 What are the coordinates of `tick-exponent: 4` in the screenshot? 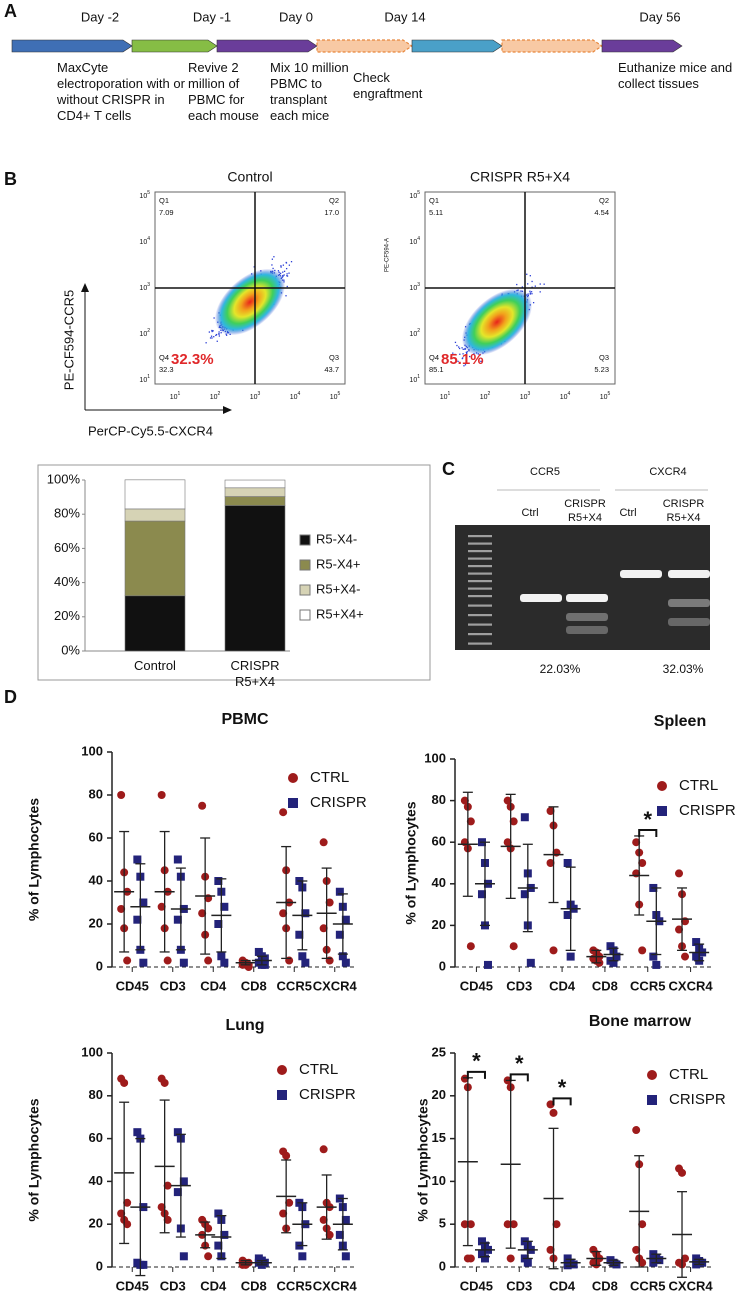 It's located at (418, 239).